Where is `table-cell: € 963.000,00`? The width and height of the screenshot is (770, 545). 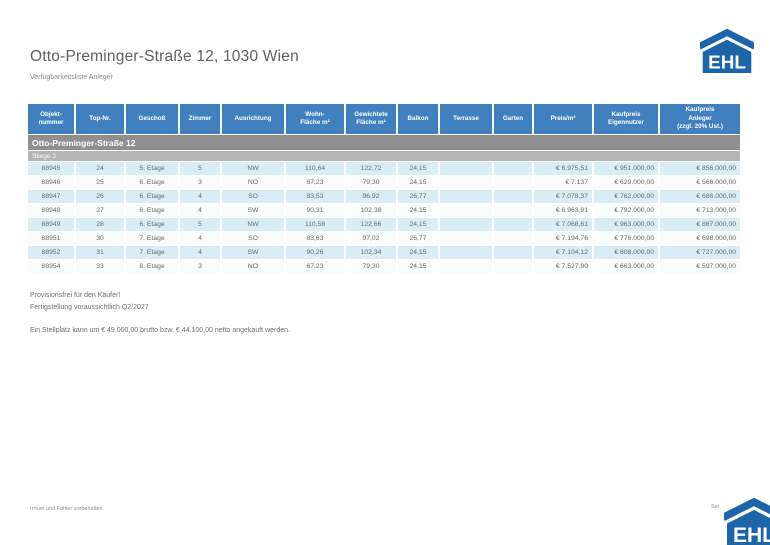
table-cell: € 963.000,00 is located at coordinates (626, 224).